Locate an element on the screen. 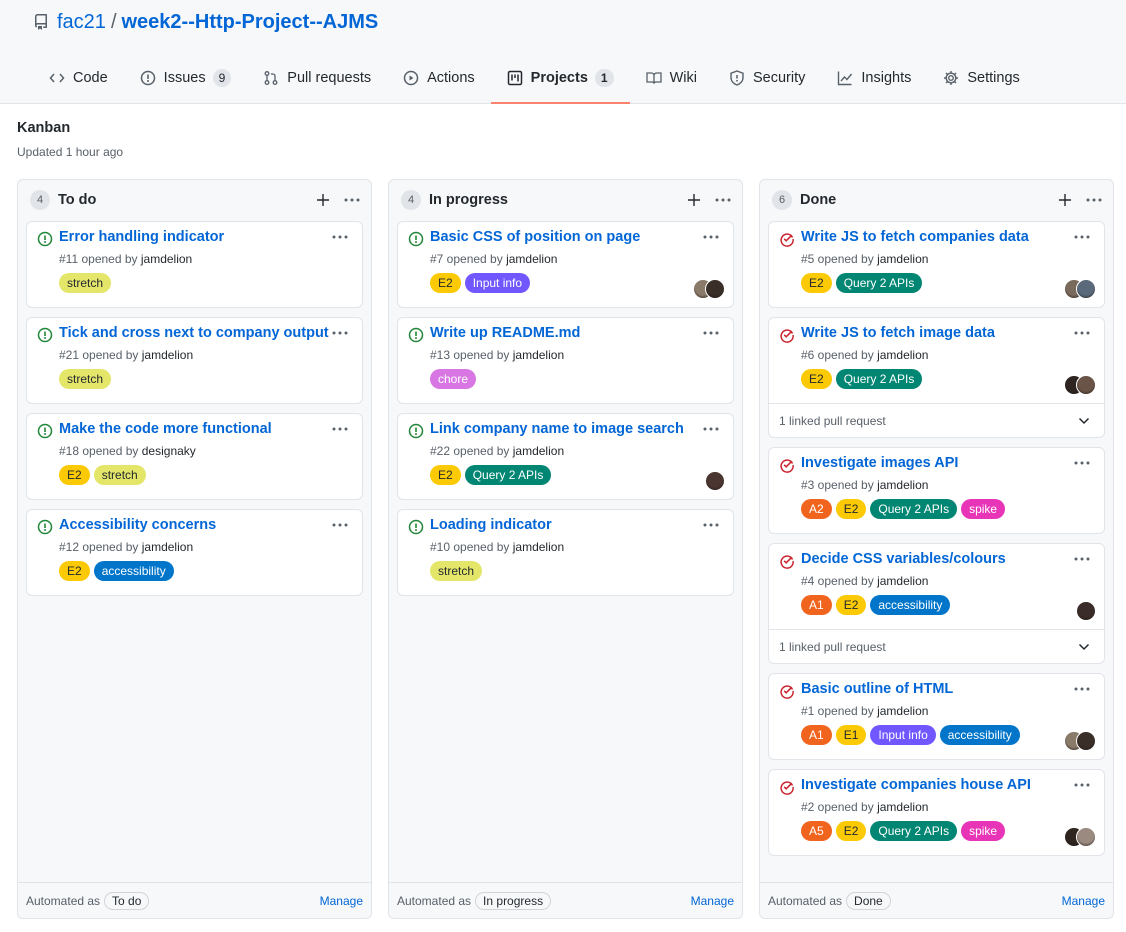 This screenshot has height=932, width=1126. issue-title-link: Link company name to image search is located at coordinates (557, 429).